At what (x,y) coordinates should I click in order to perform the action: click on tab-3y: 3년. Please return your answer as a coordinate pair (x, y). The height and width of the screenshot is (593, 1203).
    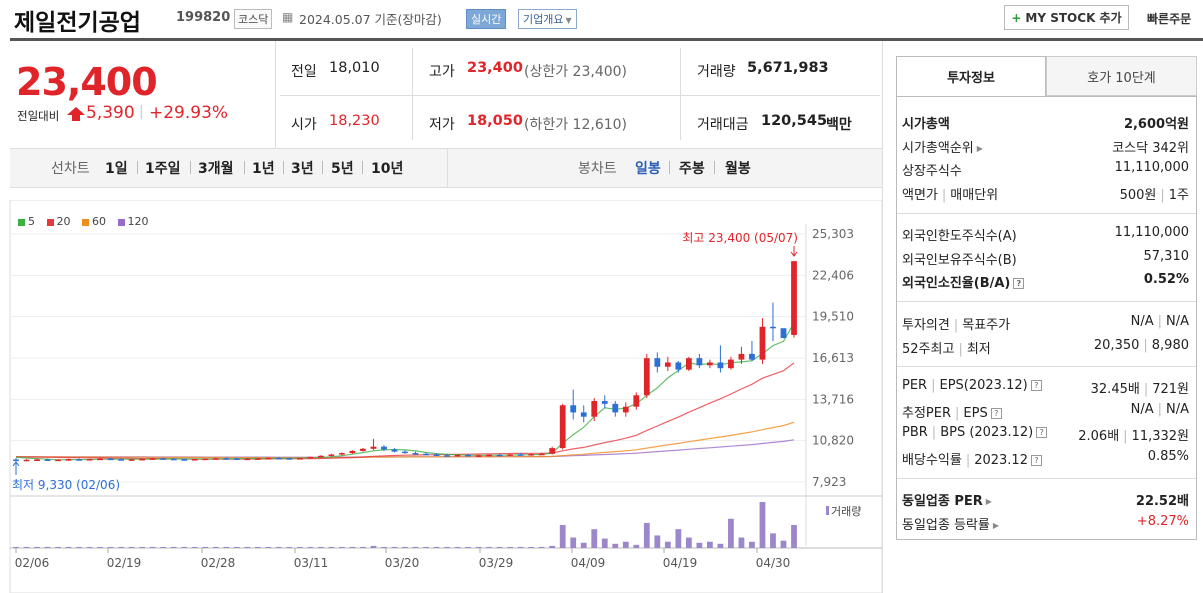
    Looking at the image, I should click on (302, 169).